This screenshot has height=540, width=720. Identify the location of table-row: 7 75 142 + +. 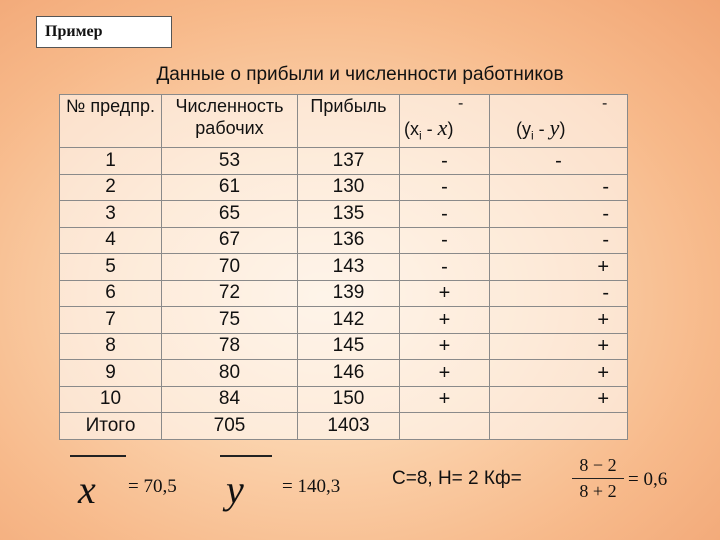
(343, 320).